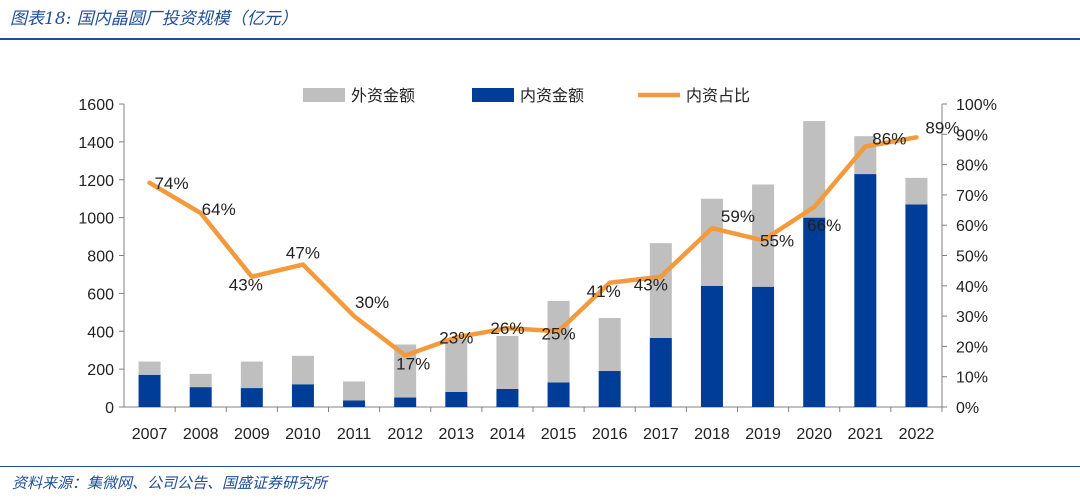 This screenshot has width=1080, height=500. I want to click on data-label: 74%, so click(172, 183).